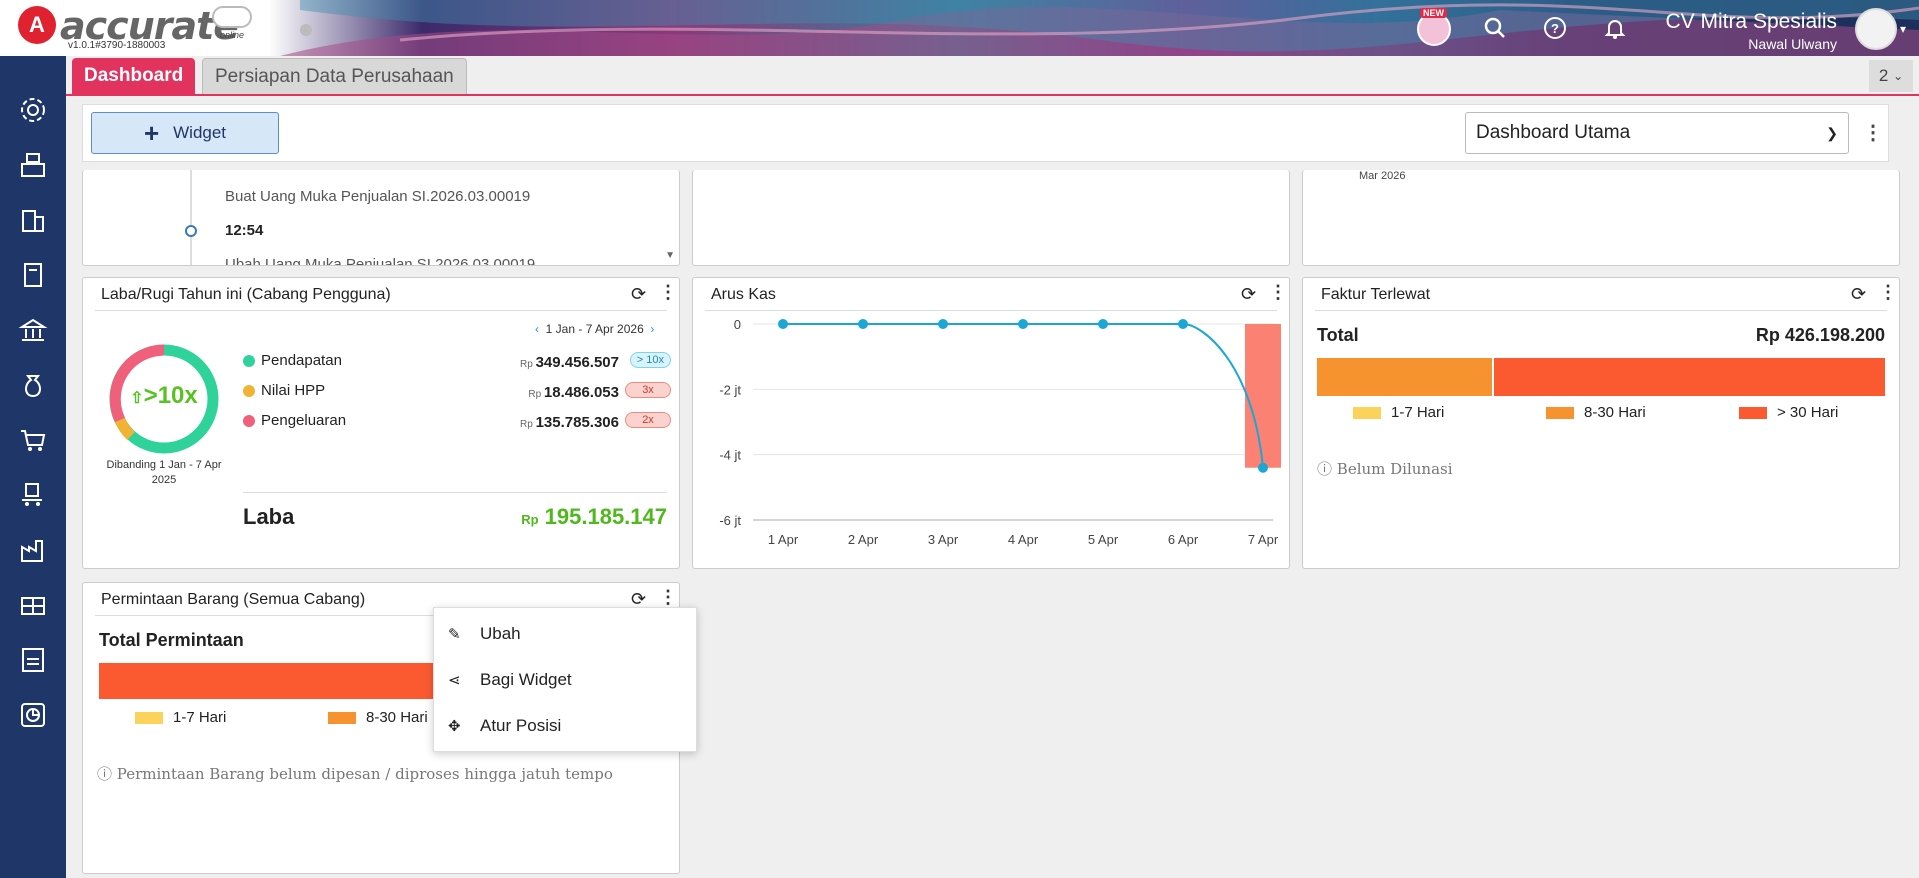 This screenshot has width=1919, height=878. I want to click on dashboard-select: Dashboard Utama ❯, so click(1657, 133).